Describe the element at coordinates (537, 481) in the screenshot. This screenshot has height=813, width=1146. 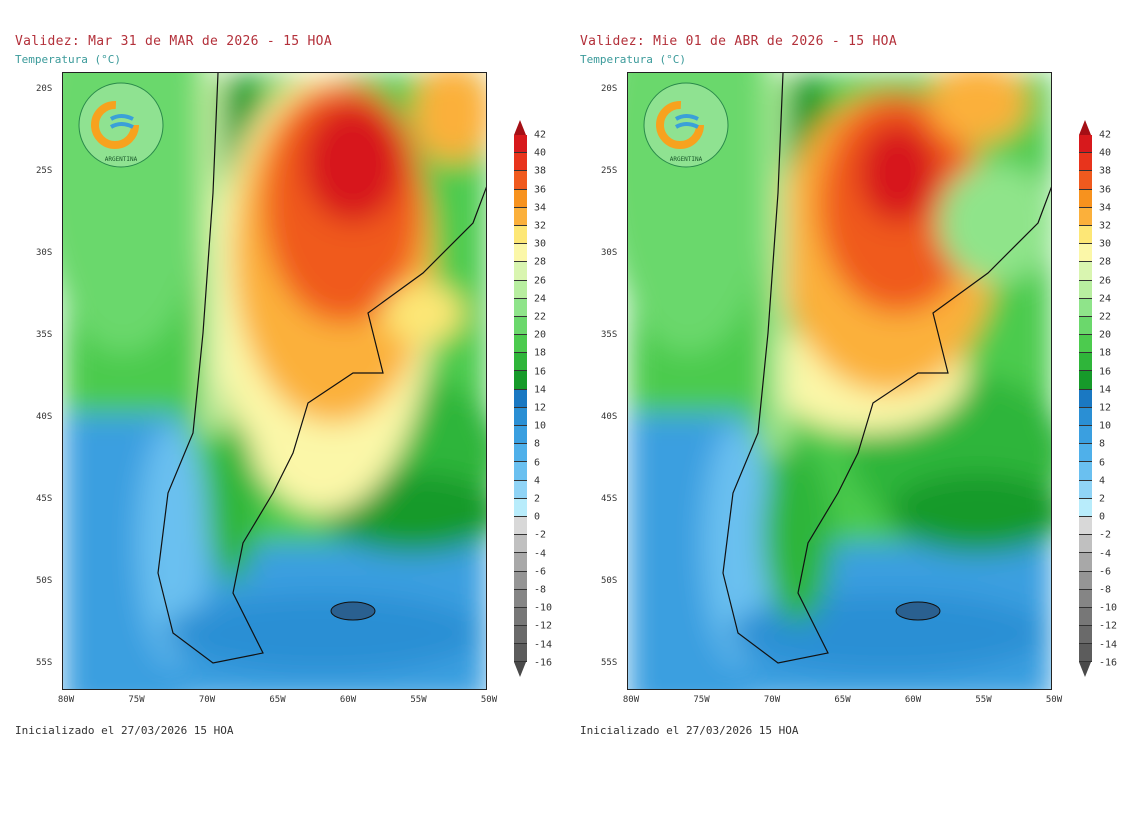
I see `colorbar-label: 4` at that location.